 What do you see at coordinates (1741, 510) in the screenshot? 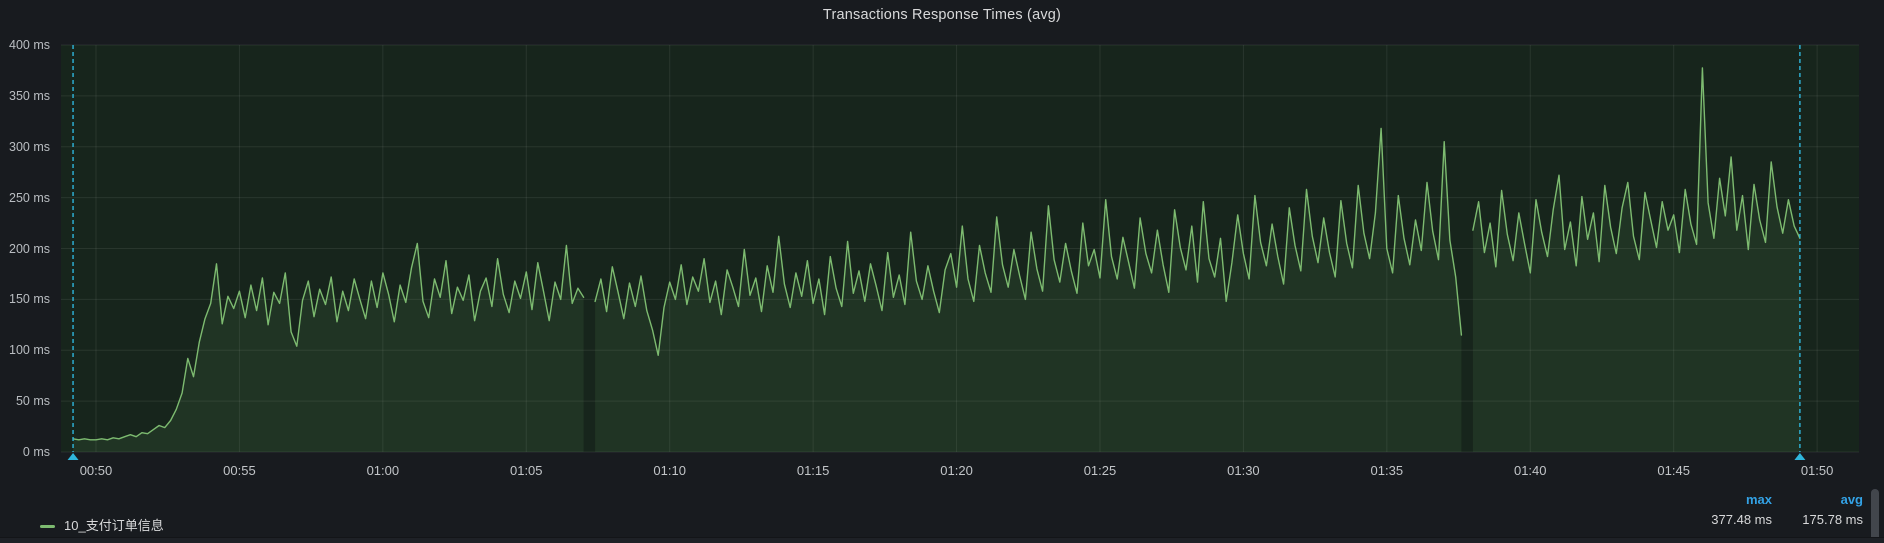
I see `legend-stat-max: max 377.48 ms` at bounding box center [1741, 510].